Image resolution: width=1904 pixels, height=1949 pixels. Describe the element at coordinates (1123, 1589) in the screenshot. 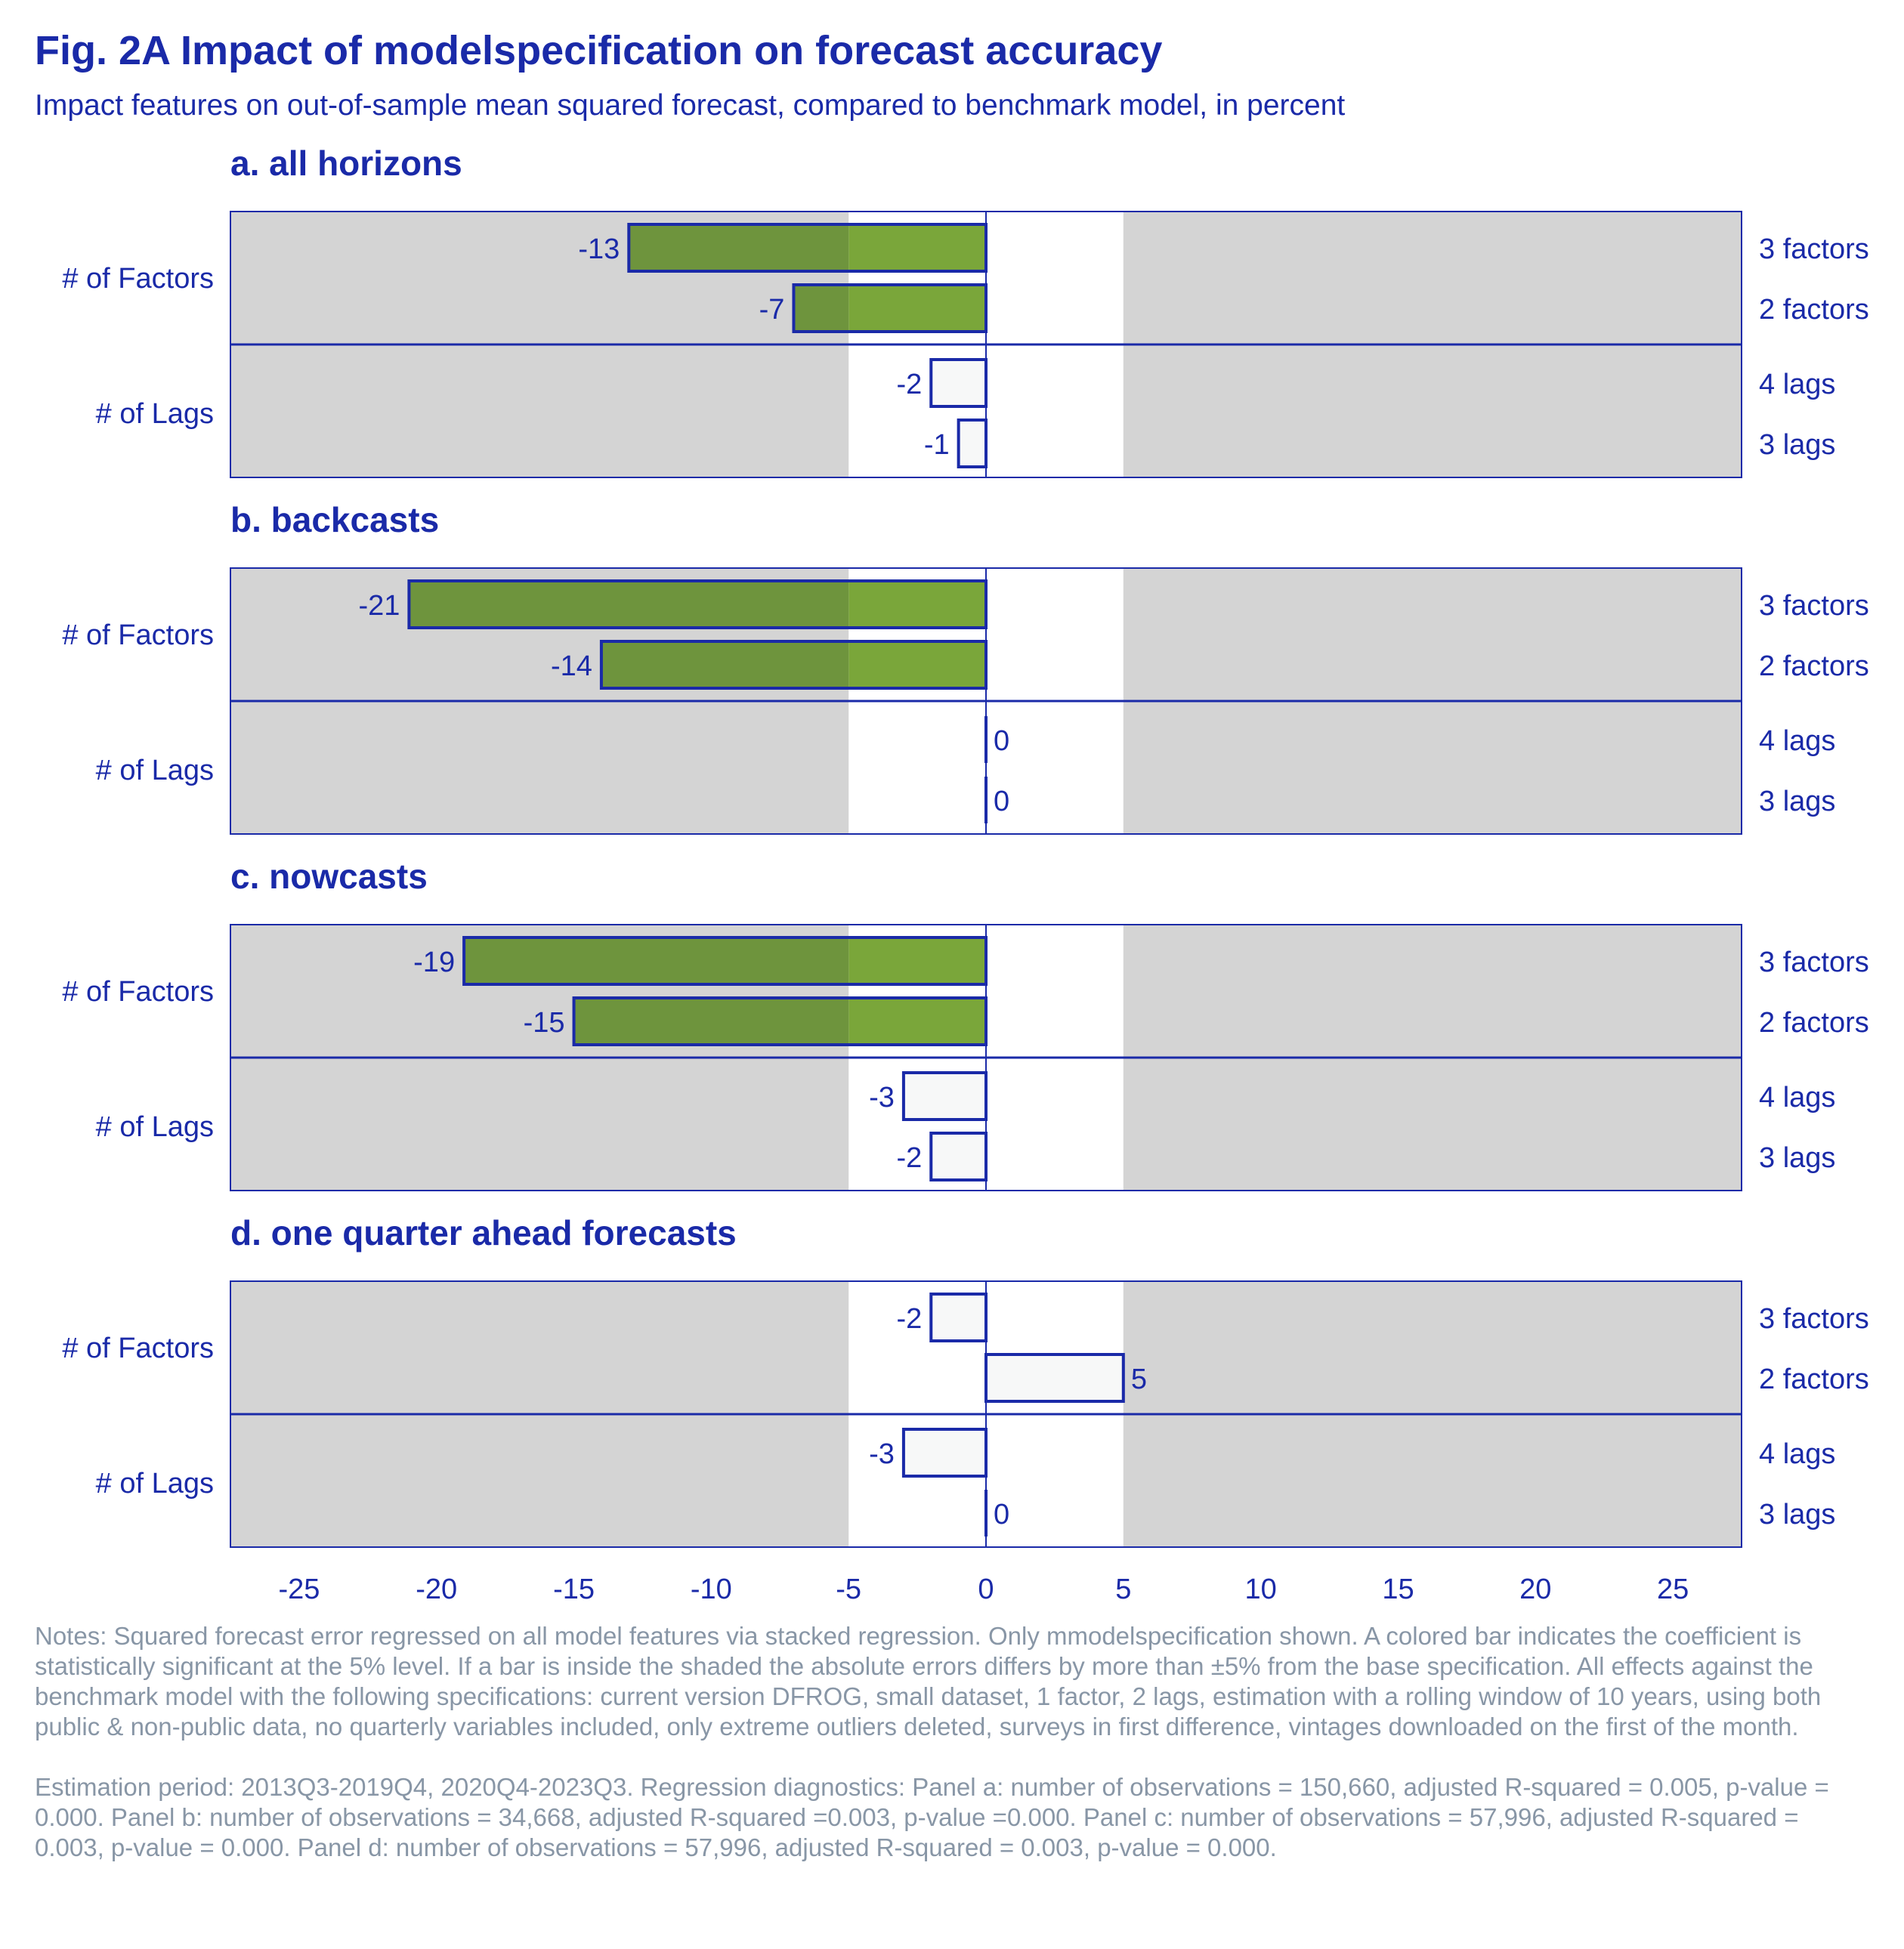

I see `x-tick-label: 5` at that location.